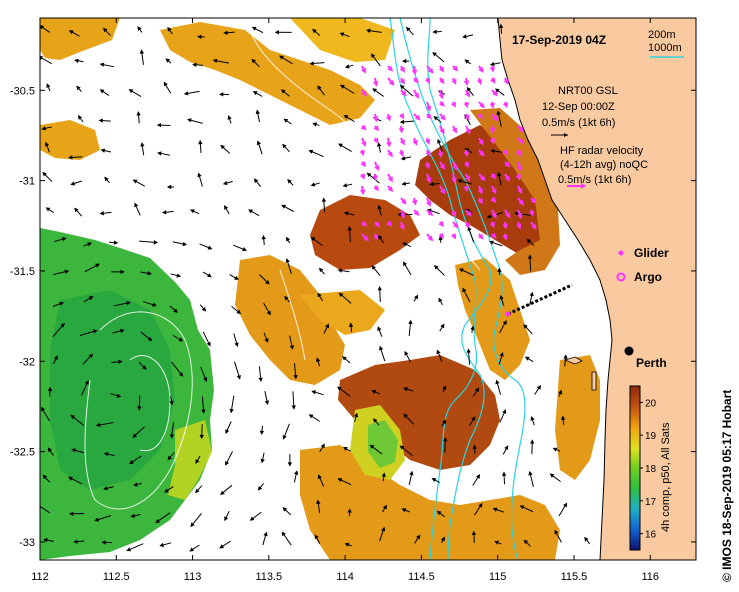 Image resolution: width=739 pixels, height=592 pixels. What do you see at coordinates (515, 191) in the screenshot?
I see `sst-ne-warm` at bounding box center [515, 191].